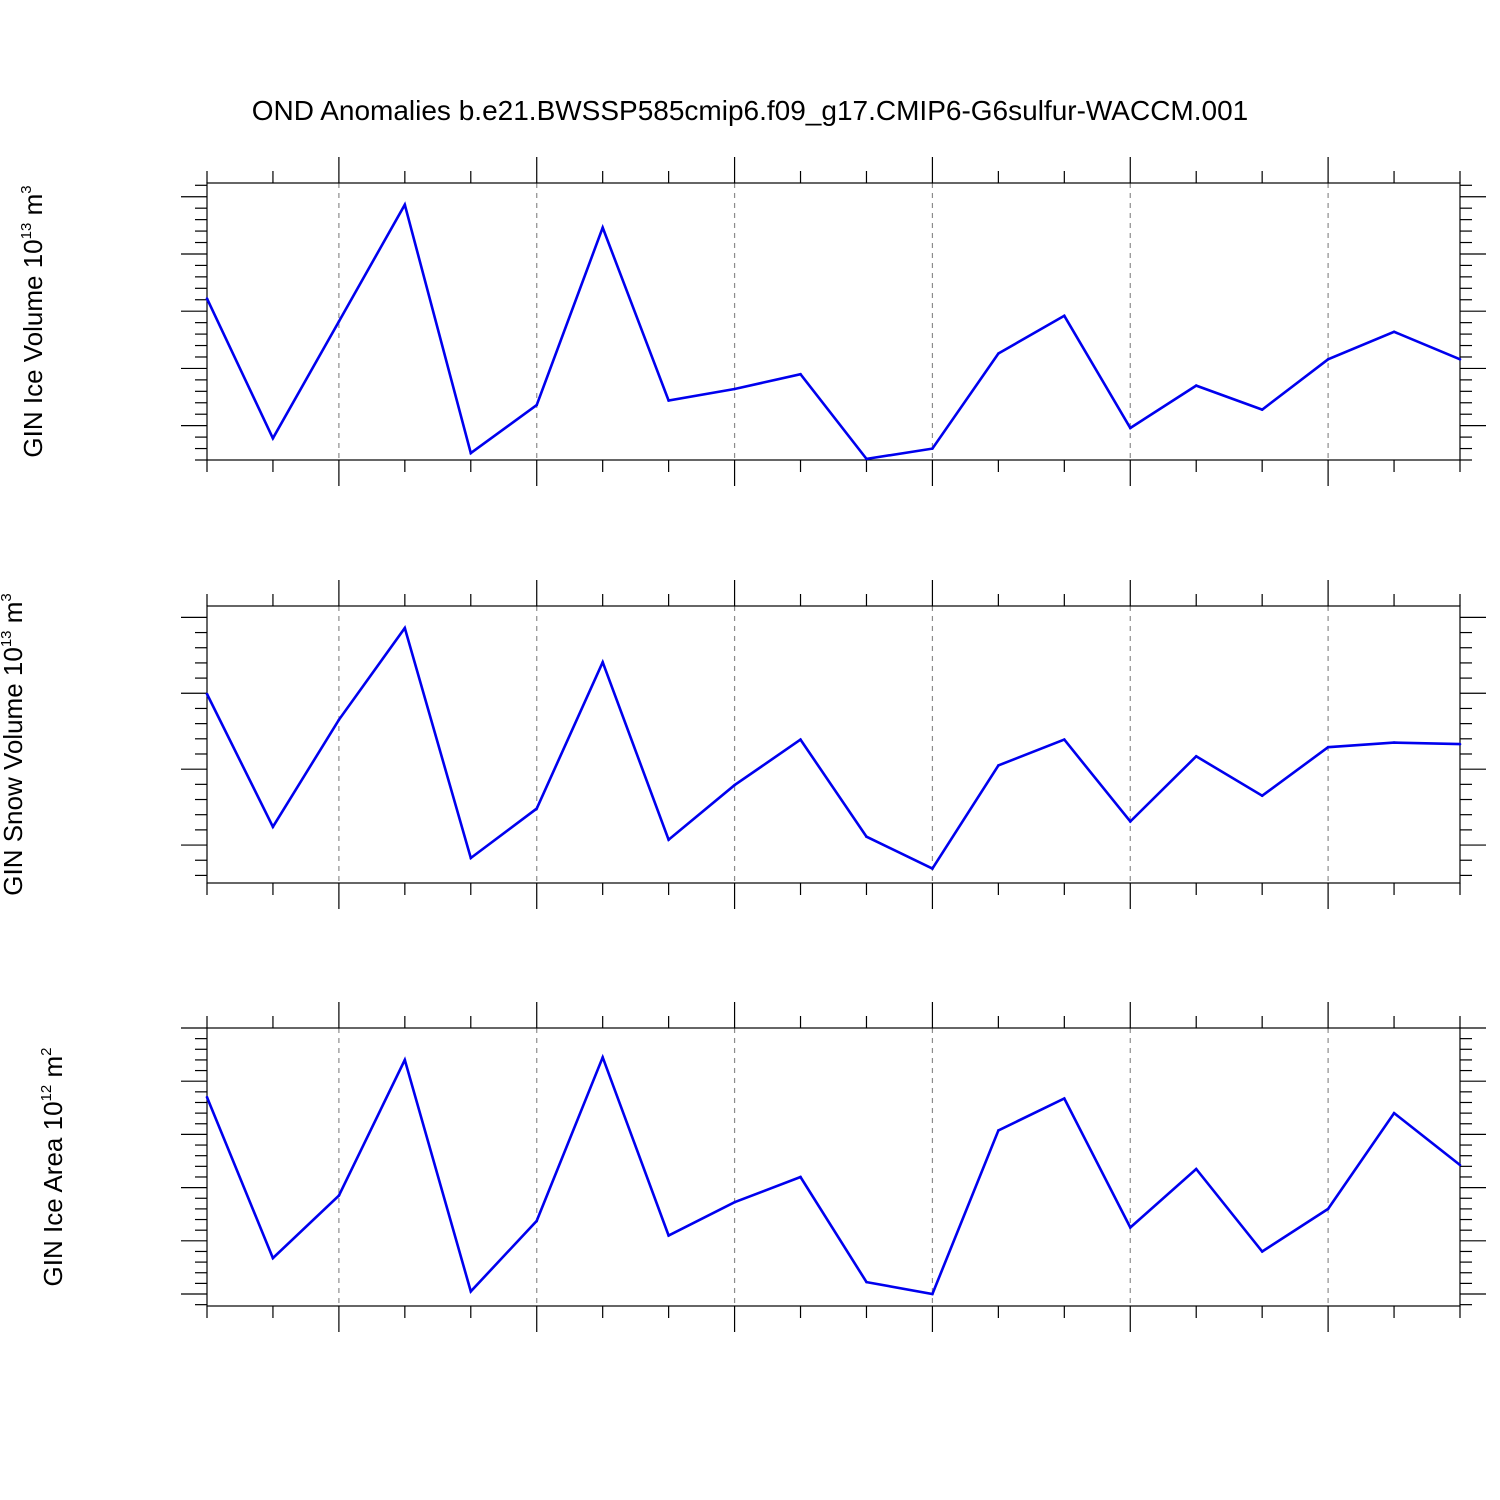 This screenshot has width=1500, height=1500. I want to click on y-axis-label: GIN Ice Area 1012 m2, so click(53, 1167).